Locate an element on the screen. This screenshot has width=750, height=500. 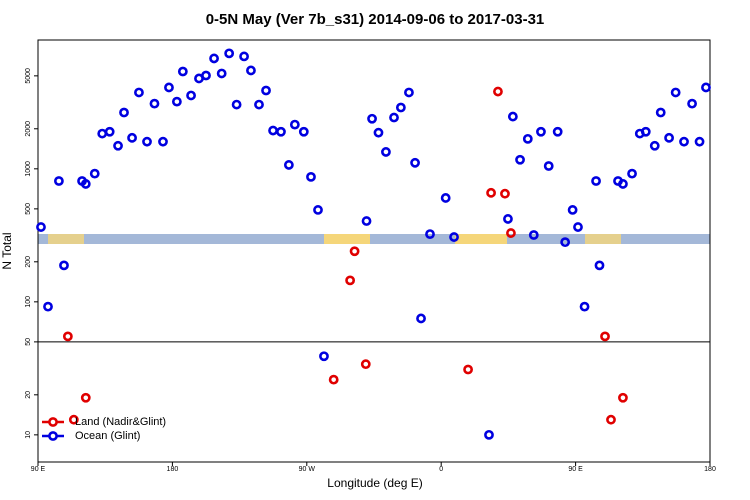
y-tick-label: 1000 is located at coordinates (28, 169).